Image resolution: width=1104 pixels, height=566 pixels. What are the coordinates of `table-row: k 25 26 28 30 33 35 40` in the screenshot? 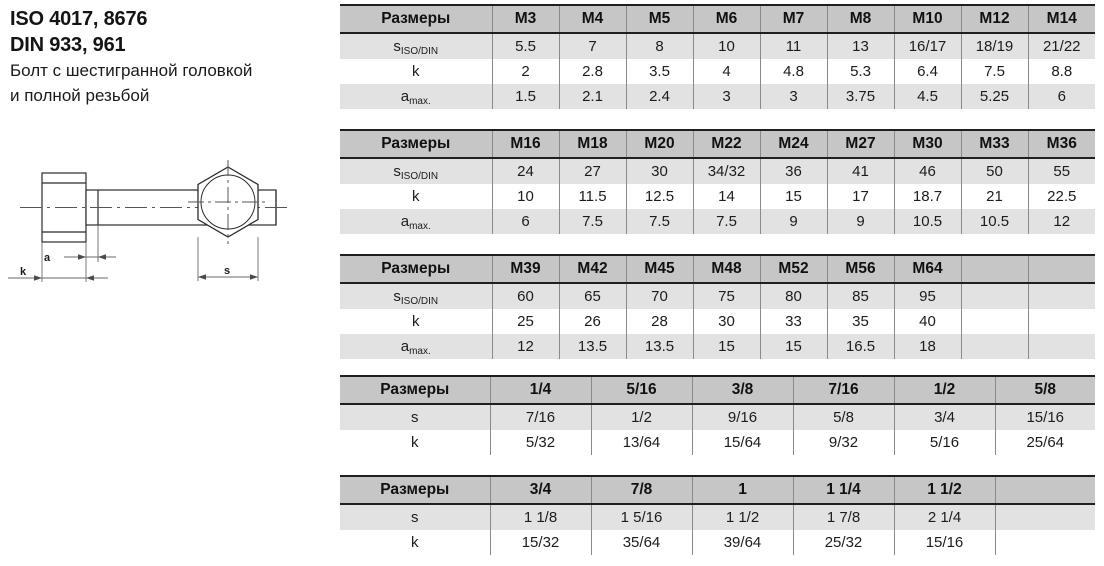 It's located at (717, 321).